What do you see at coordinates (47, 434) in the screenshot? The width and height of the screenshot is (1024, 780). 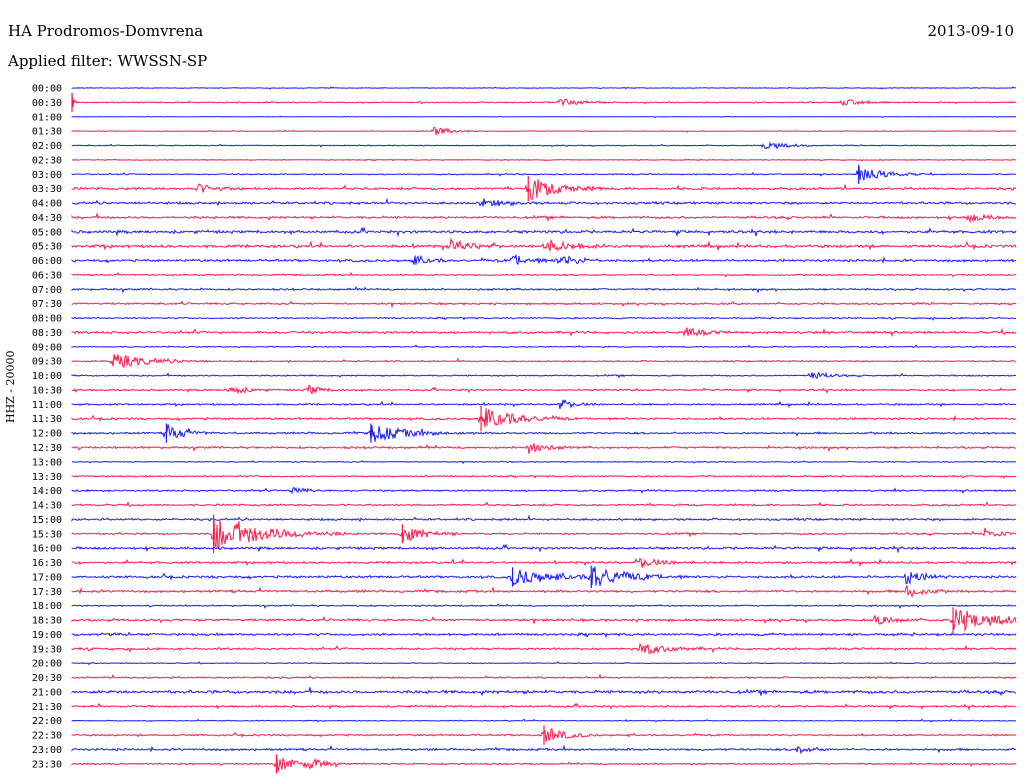 I see `row-time-label: 12:00` at bounding box center [47, 434].